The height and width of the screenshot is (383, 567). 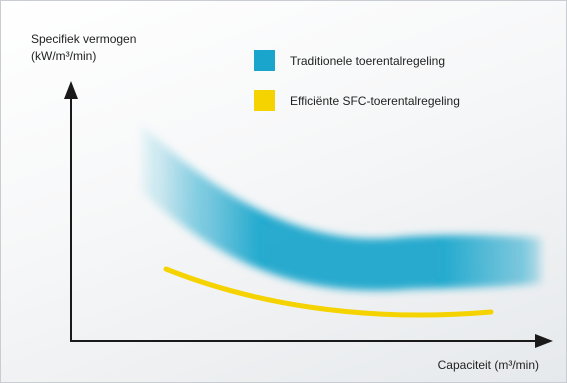 I want to click on legend-label-sfc: Efficiënte SFC-toerentalregeling, so click(x=375, y=101).